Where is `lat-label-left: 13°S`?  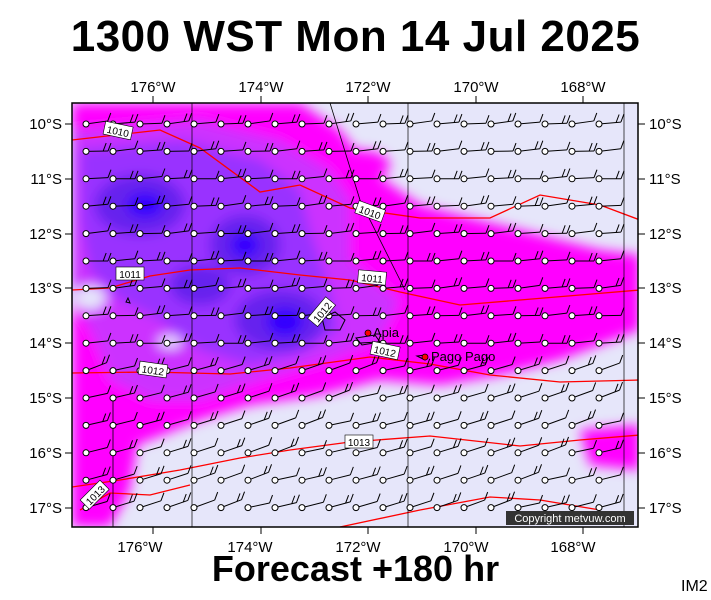 lat-label-left: 13°S is located at coordinates (45, 288).